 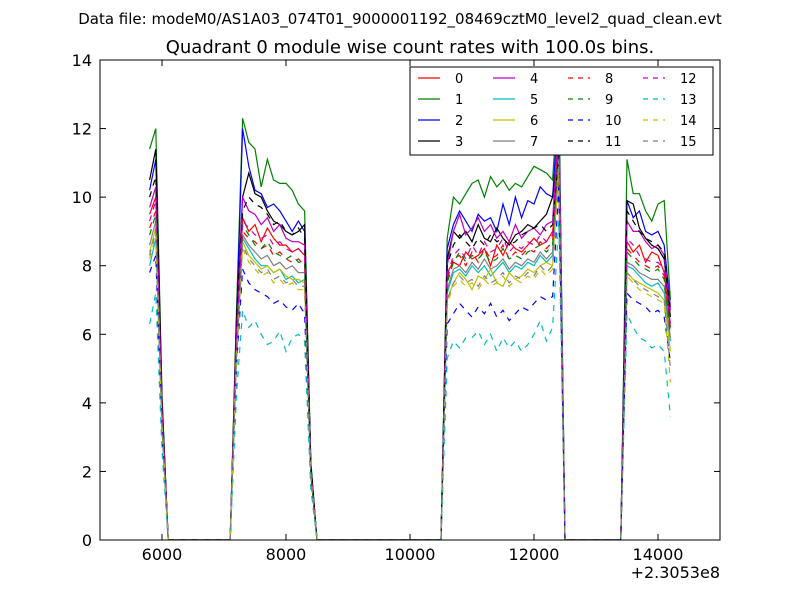 What do you see at coordinates (534, 142) in the screenshot?
I see `legend-label-7: 7` at bounding box center [534, 142].